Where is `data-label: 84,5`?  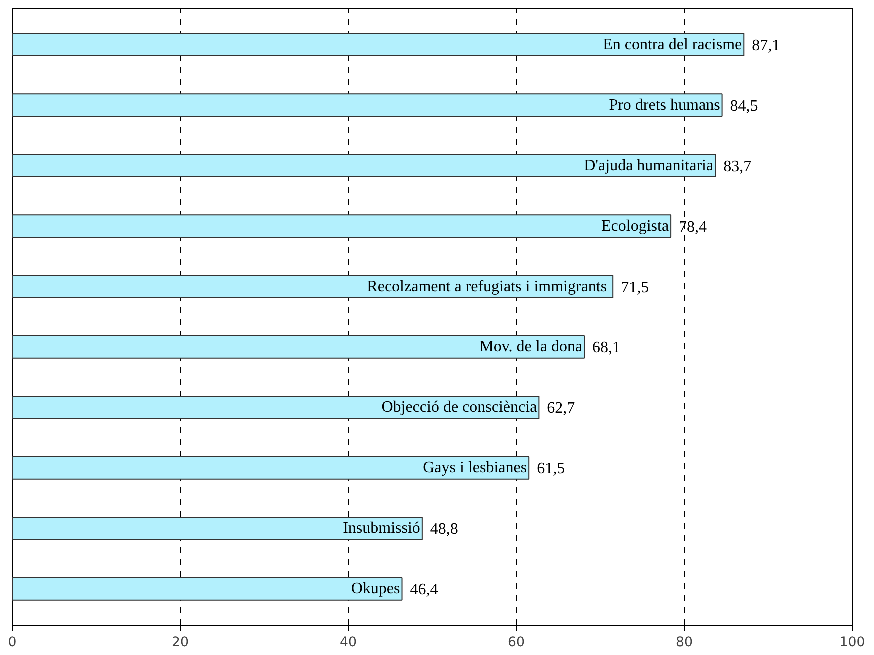 data-label: 84,5 is located at coordinates (744, 106).